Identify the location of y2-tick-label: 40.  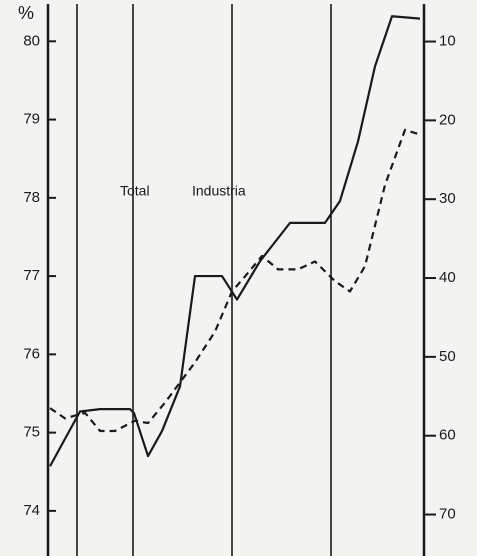
(447, 277).